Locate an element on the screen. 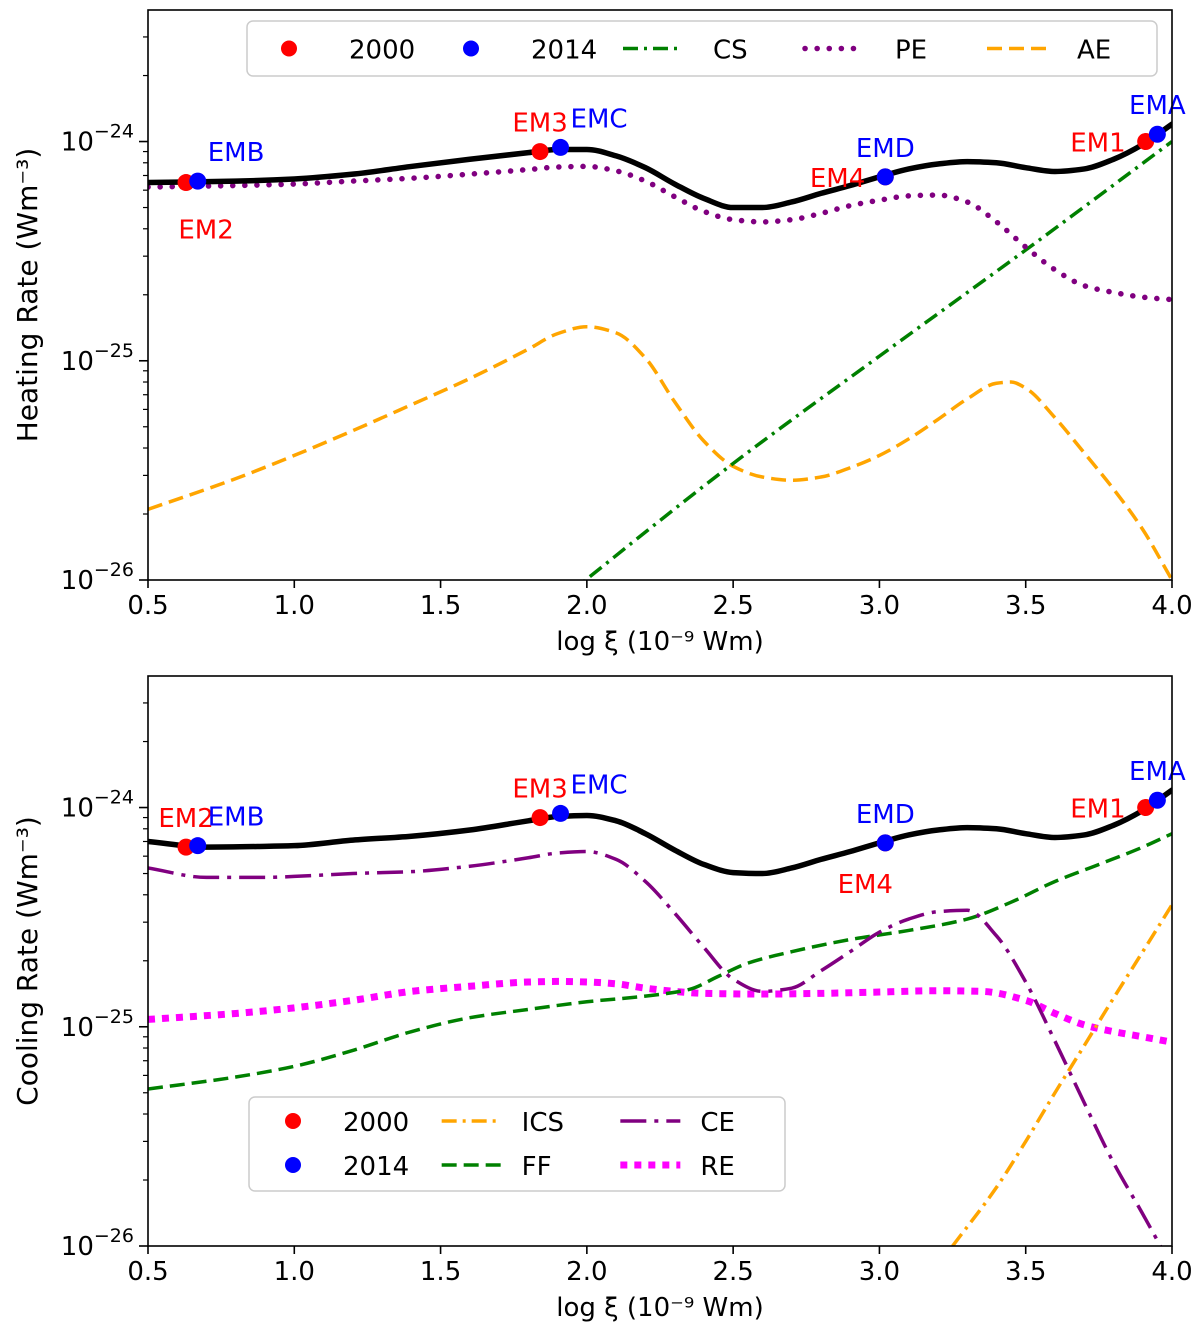 This screenshot has width=1200, height=1329. legend-label-ff: FF is located at coordinates (537, 1167).